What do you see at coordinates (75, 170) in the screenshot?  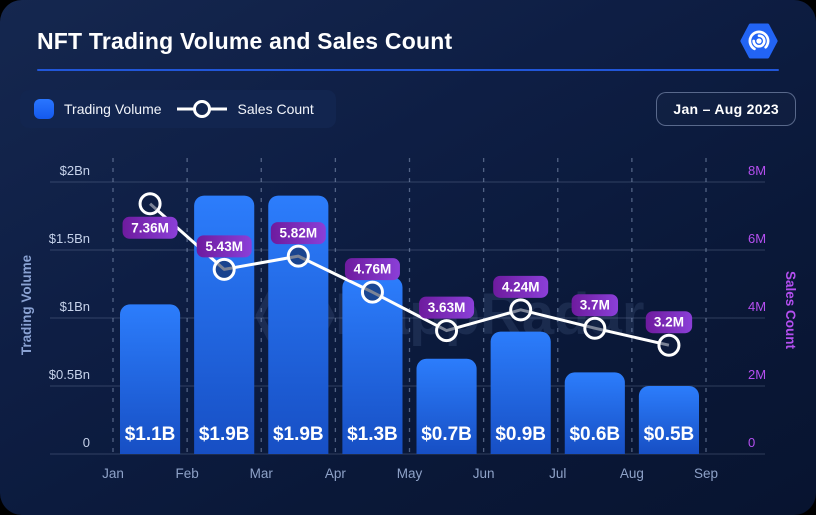 I see `left-axis-tick: $2Bn` at bounding box center [75, 170].